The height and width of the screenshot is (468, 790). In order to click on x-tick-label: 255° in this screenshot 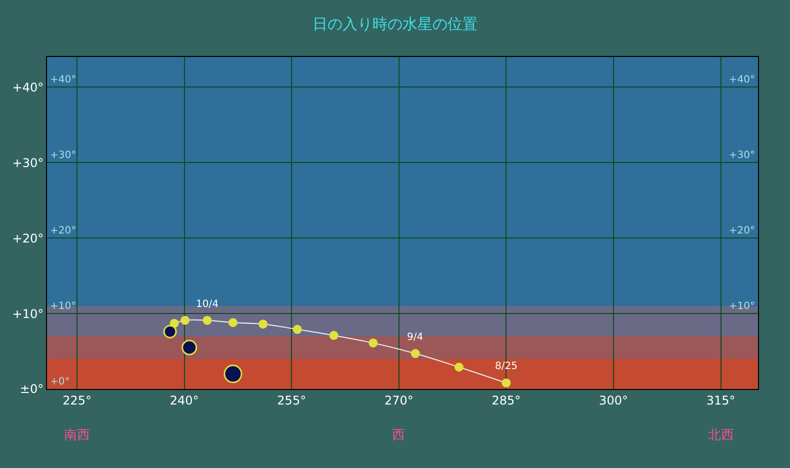, I will do `click(291, 400)`.